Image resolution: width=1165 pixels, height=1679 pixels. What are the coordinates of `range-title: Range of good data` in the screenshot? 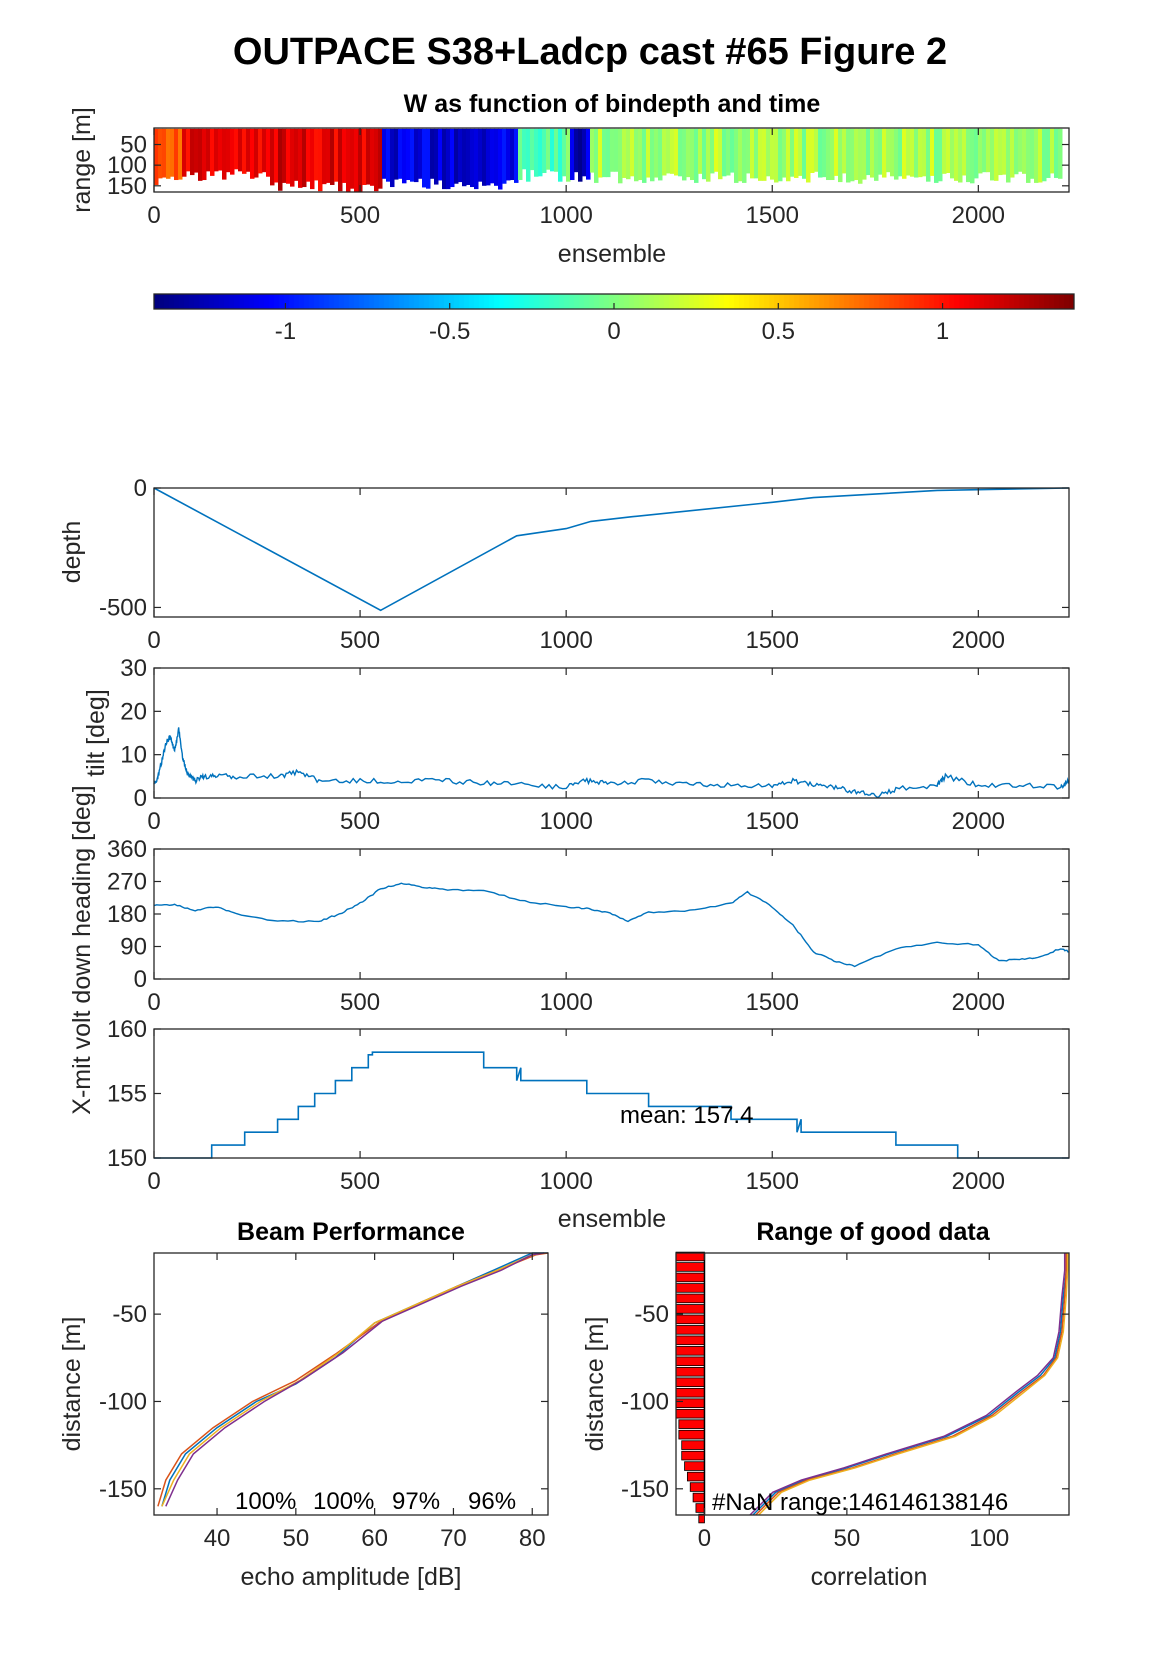 It's located at (873, 1232).